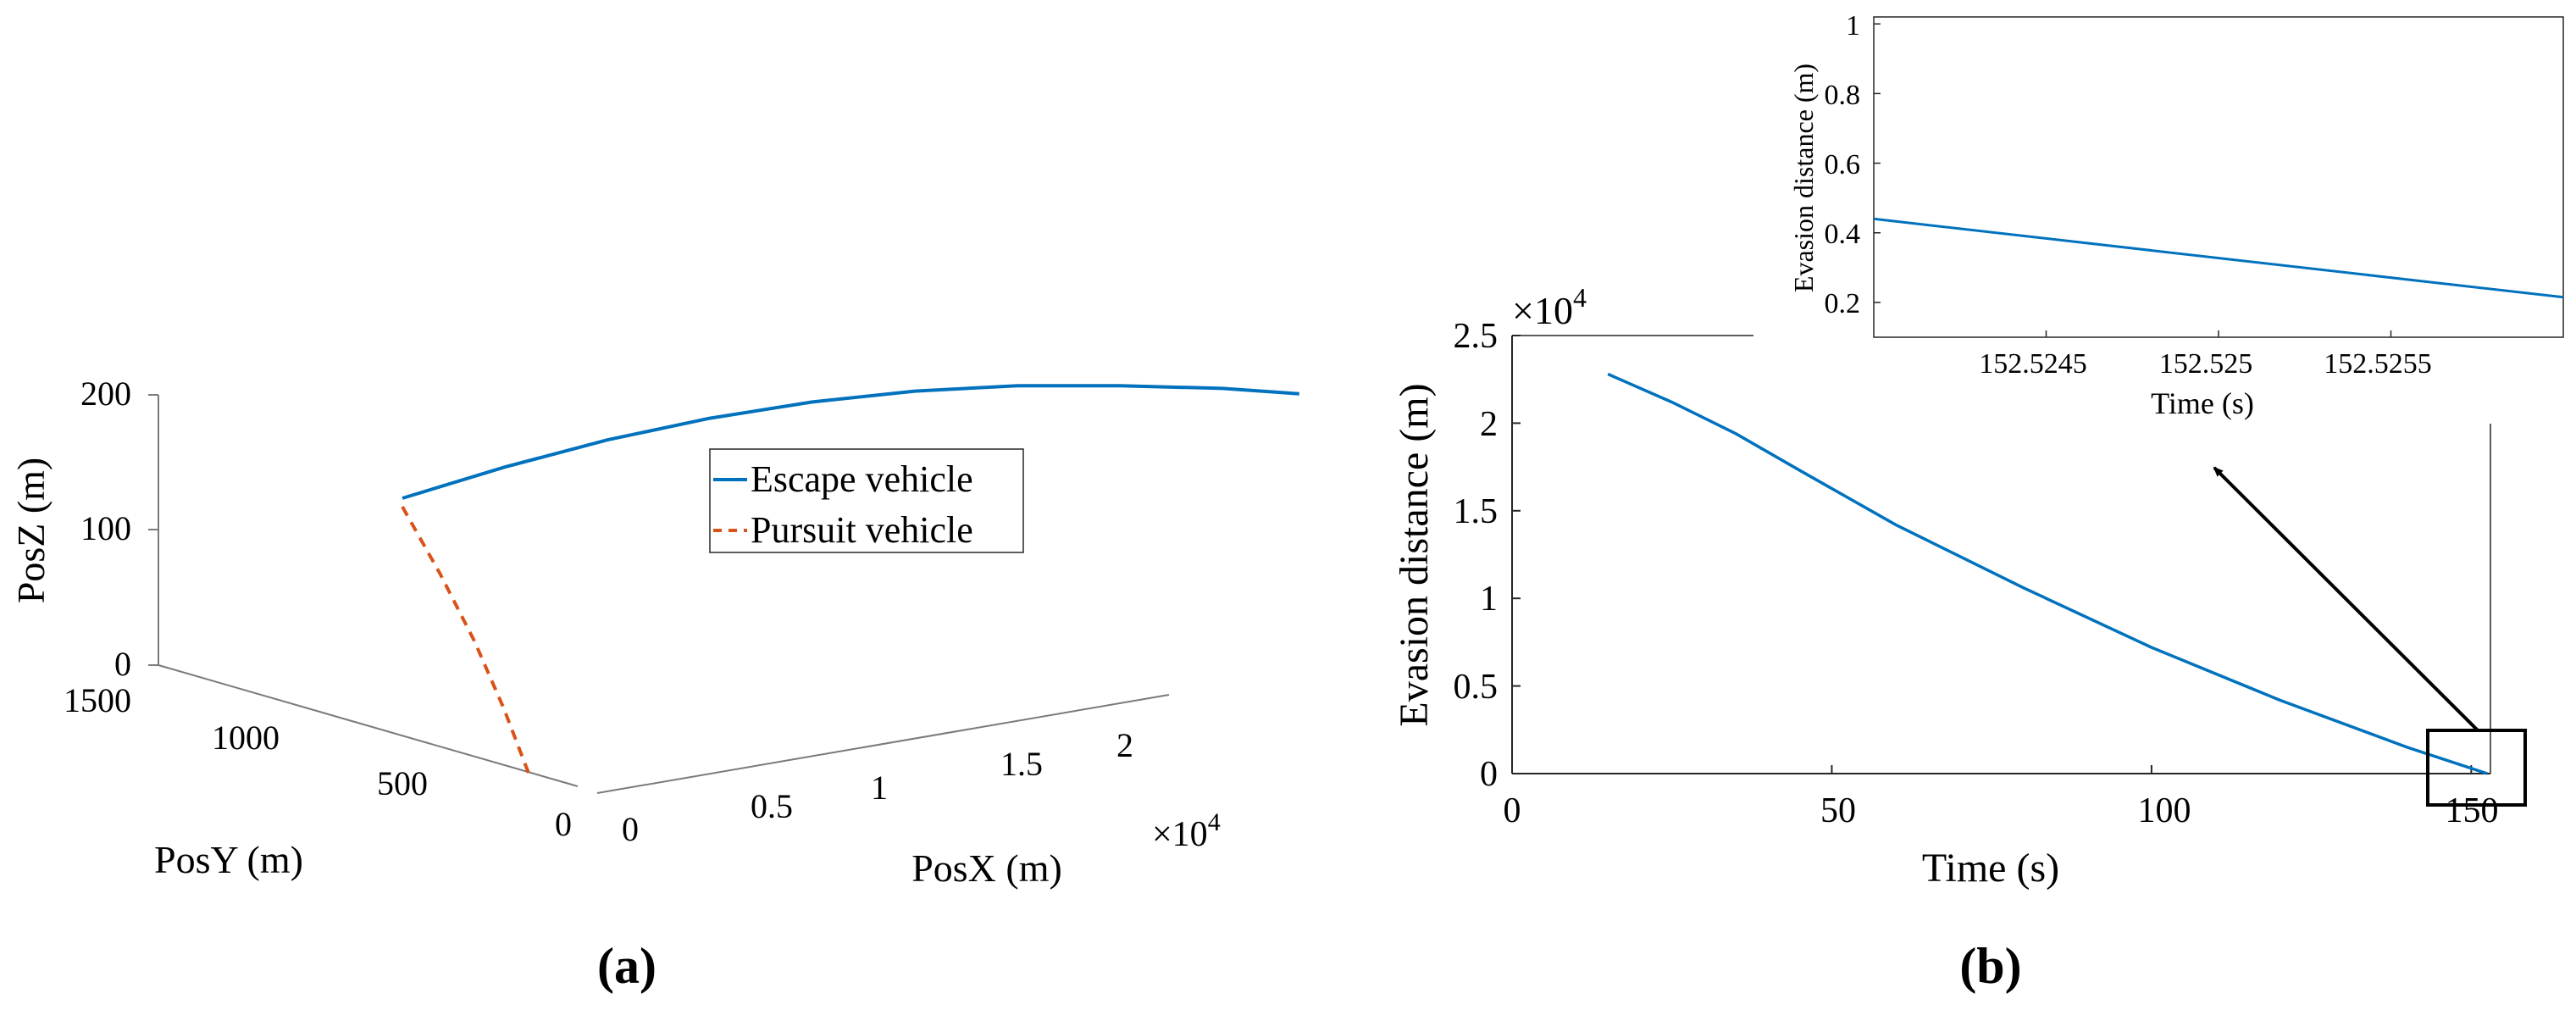  Describe the element at coordinates (1512, 810) in the screenshot. I see `main-x-tick-label: 0` at that location.